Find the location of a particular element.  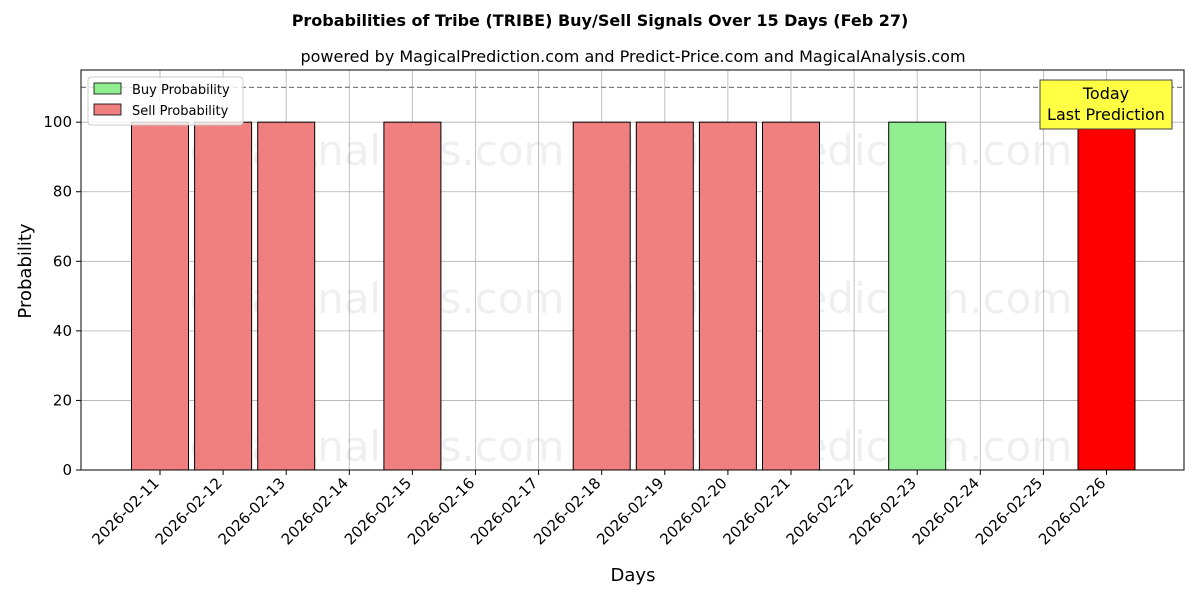

legend-swatch-sell is located at coordinates (107, 109).